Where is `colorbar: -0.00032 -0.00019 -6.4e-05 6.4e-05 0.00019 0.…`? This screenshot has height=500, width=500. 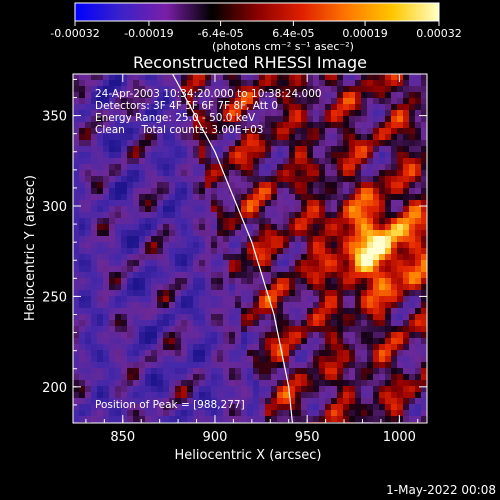
colorbar: -0.00032 -0.00019 -6.4e-05 6.4e-05 0.00019 0.… is located at coordinates (256, 27).